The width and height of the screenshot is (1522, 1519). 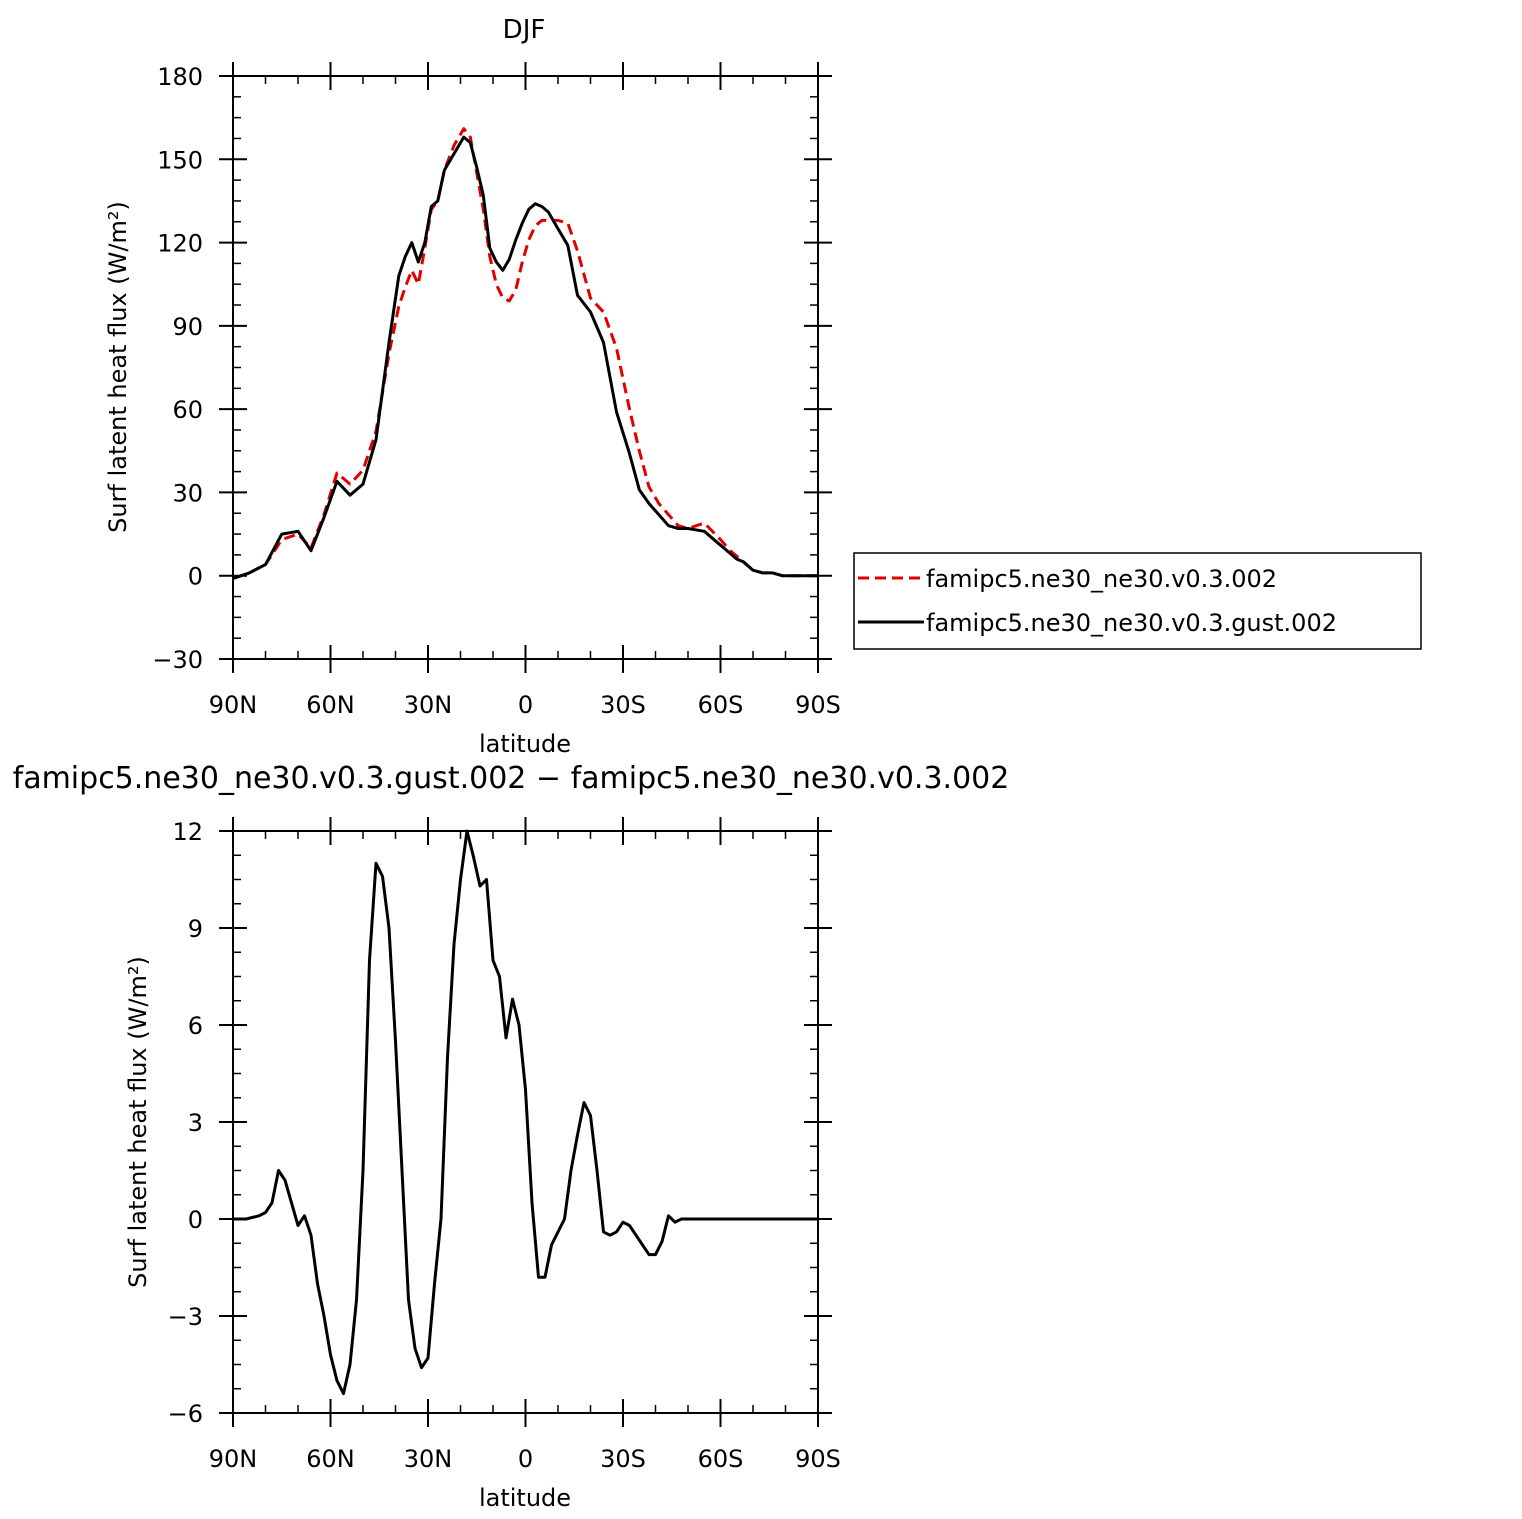 I want to click on bottom-y-axis-label: Surf latent heat flux (W/m²), so click(x=138, y=1122).